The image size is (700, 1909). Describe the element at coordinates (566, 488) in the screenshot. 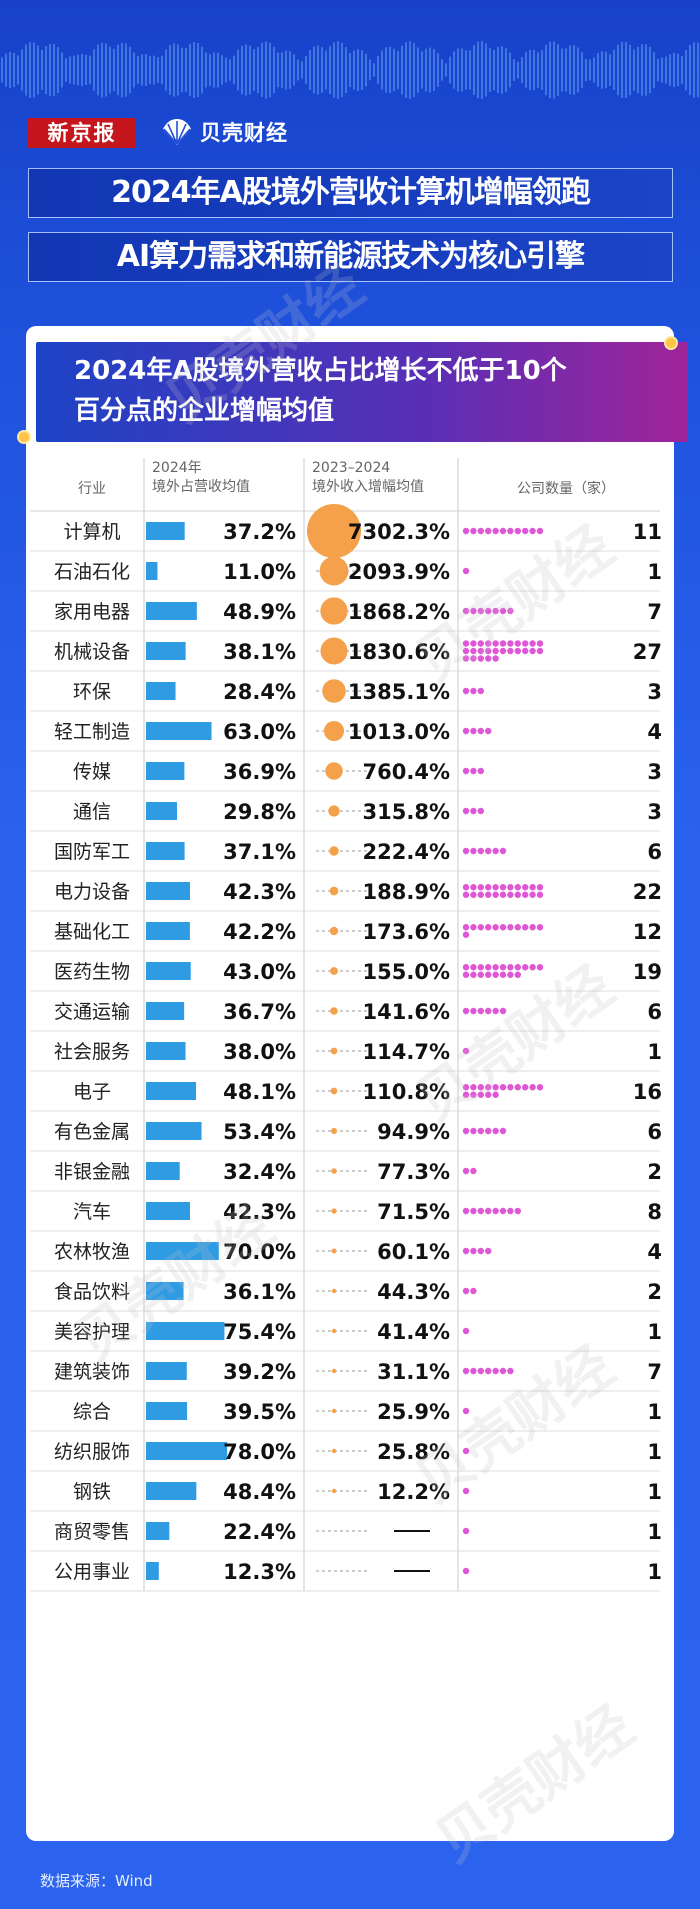

I see `header-companies: 公司数量（家）` at that location.